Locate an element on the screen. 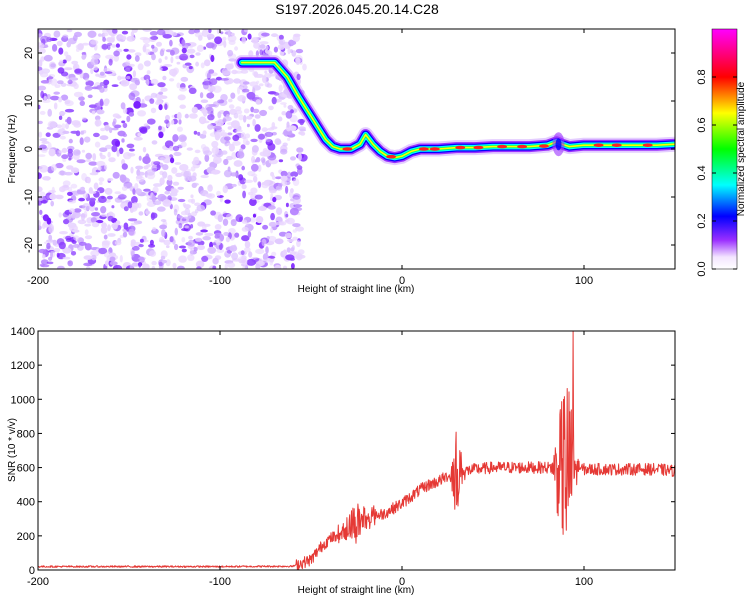 This screenshot has height=600, width=750. spectrogram-x-axis-label: Height of straight line (km) is located at coordinates (356, 289).